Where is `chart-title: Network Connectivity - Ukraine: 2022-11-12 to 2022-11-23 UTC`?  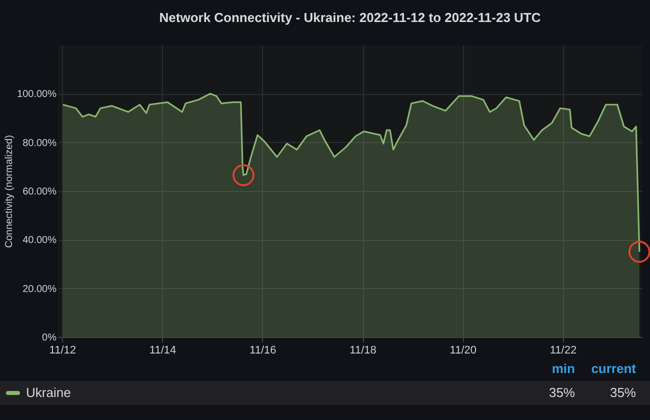
chart-title: Network Connectivity - Ukraine: 2022-11-12 to 2022-11-23 UTC is located at coordinates (350, 17).